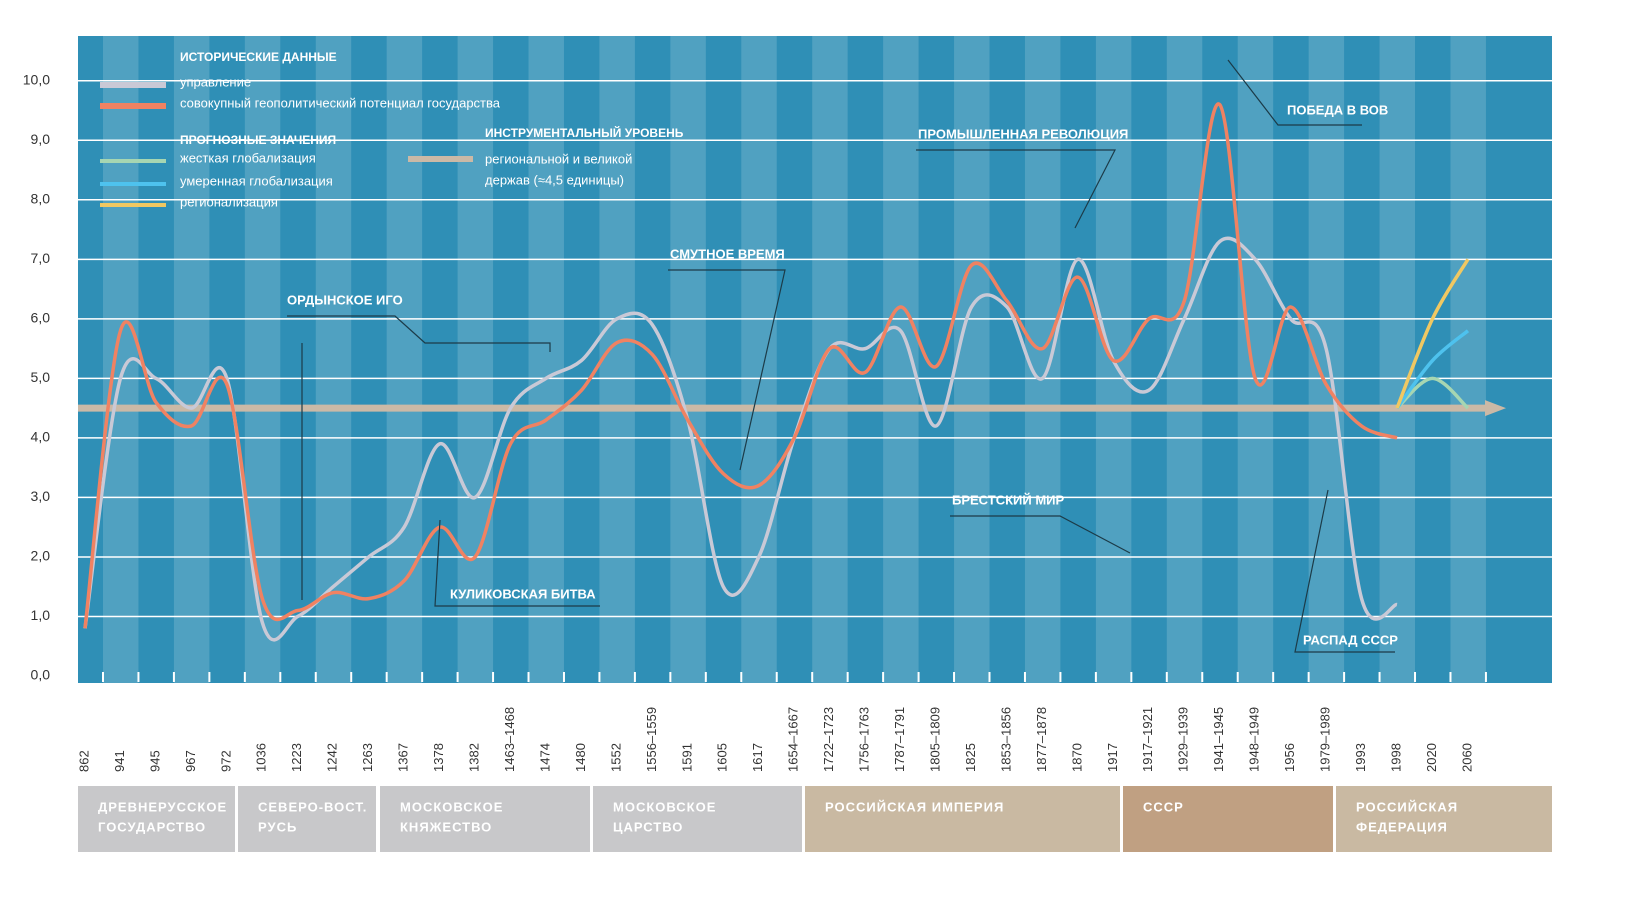 This screenshot has width=1632, height=910. What do you see at coordinates (41, 199) in the screenshot?
I see `y-tick-label: 8,0` at bounding box center [41, 199].